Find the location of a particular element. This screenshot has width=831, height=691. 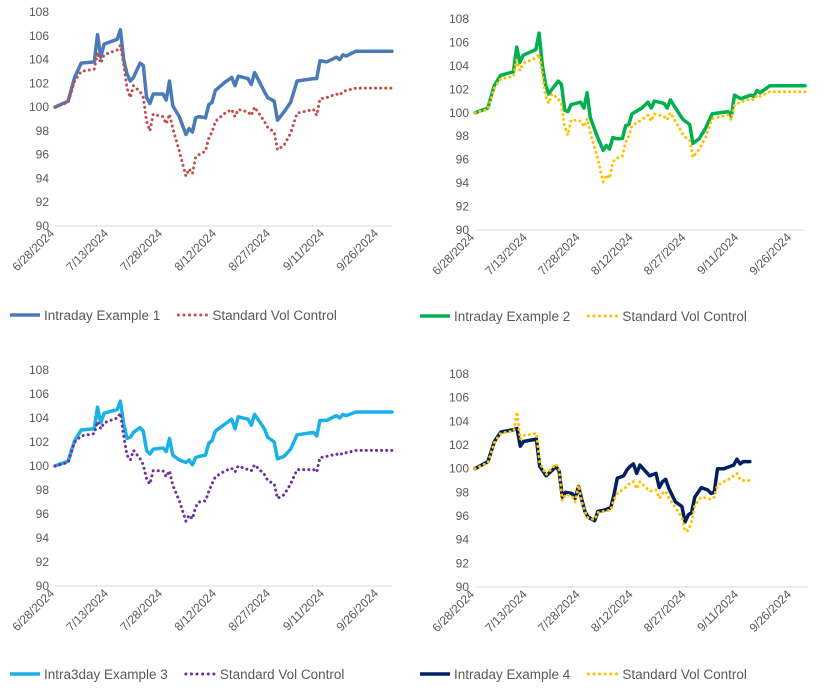

legend: Intraday Example 2 Standard Vol Control is located at coordinates (583, 316).